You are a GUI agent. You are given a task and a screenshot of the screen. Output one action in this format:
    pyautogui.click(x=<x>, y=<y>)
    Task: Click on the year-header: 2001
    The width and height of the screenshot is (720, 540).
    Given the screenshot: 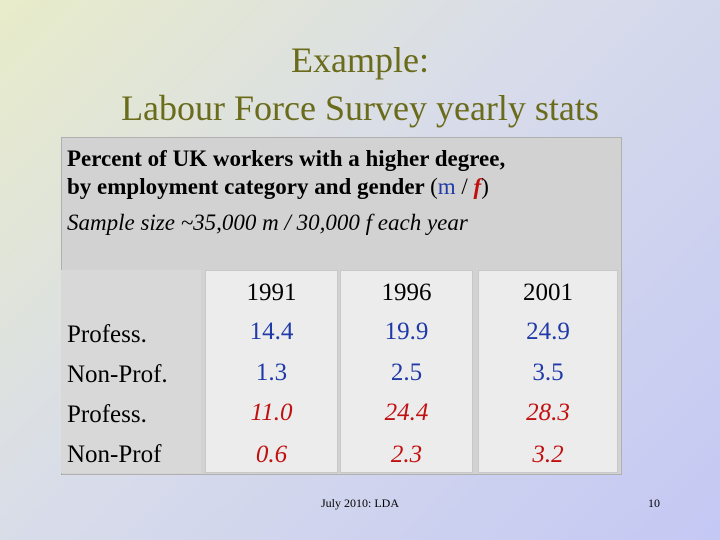 What is the action you would take?
    pyautogui.click(x=548, y=292)
    